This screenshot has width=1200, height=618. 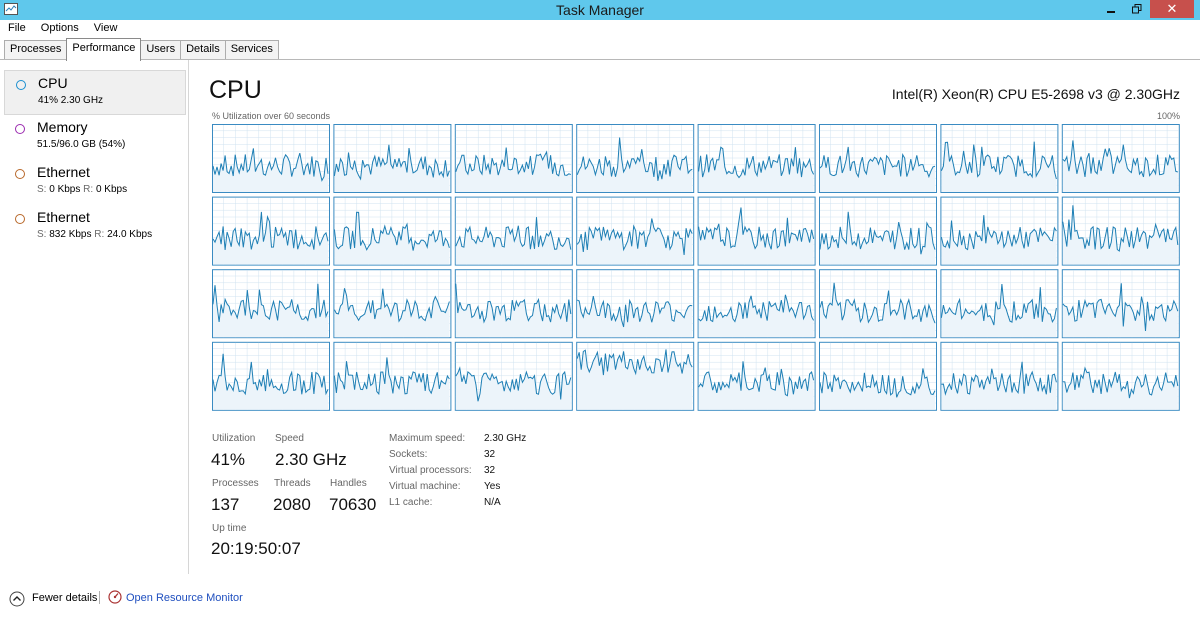 I want to click on send-value: 832 Kbps, so click(x=70, y=234).